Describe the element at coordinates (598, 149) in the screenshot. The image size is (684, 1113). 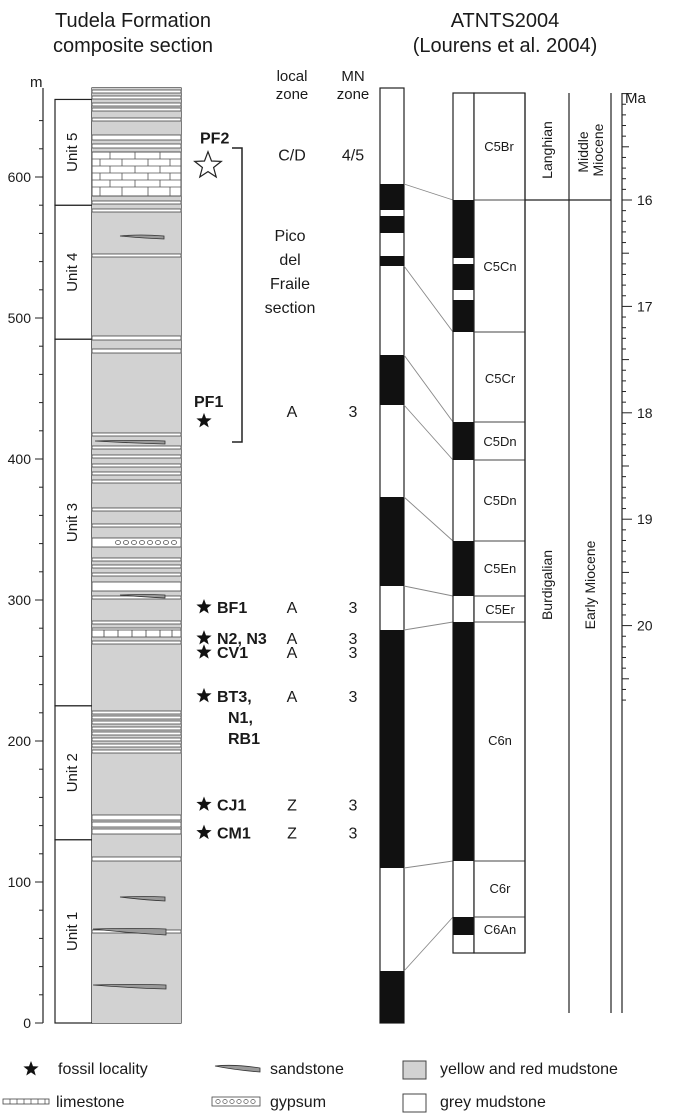
I see `epoch-middle-miocene-line2: Miocene` at that location.